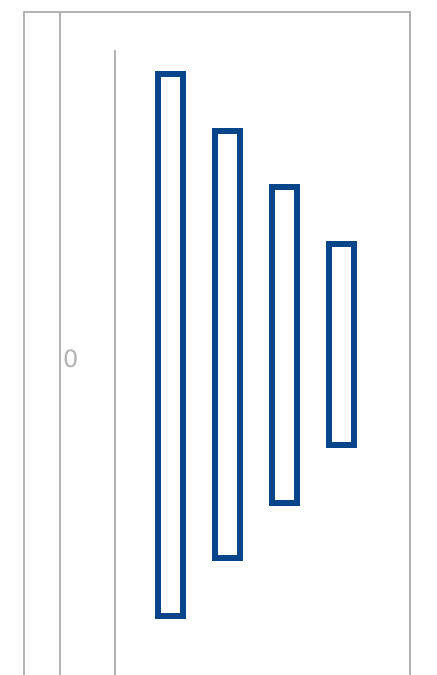 Image resolution: width=437 pixels, height=675 pixels. Describe the element at coordinates (410, 343) in the screenshot. I see `frame-right-line` at that location.